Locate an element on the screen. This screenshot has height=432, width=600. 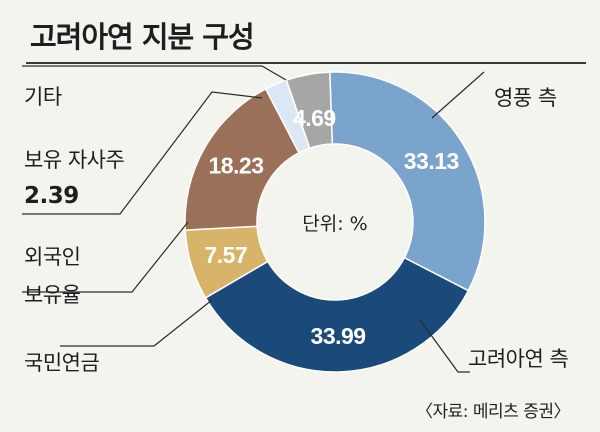
donut-slice-영풍-측 is located at coordinates (407, 181).